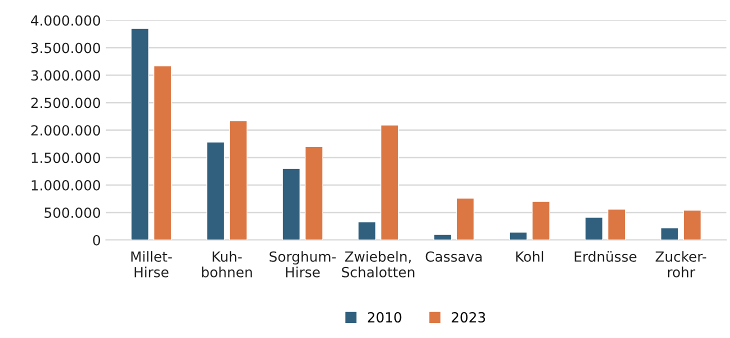  I want to click on y-tick-label: 500.000, so click(72, 212).